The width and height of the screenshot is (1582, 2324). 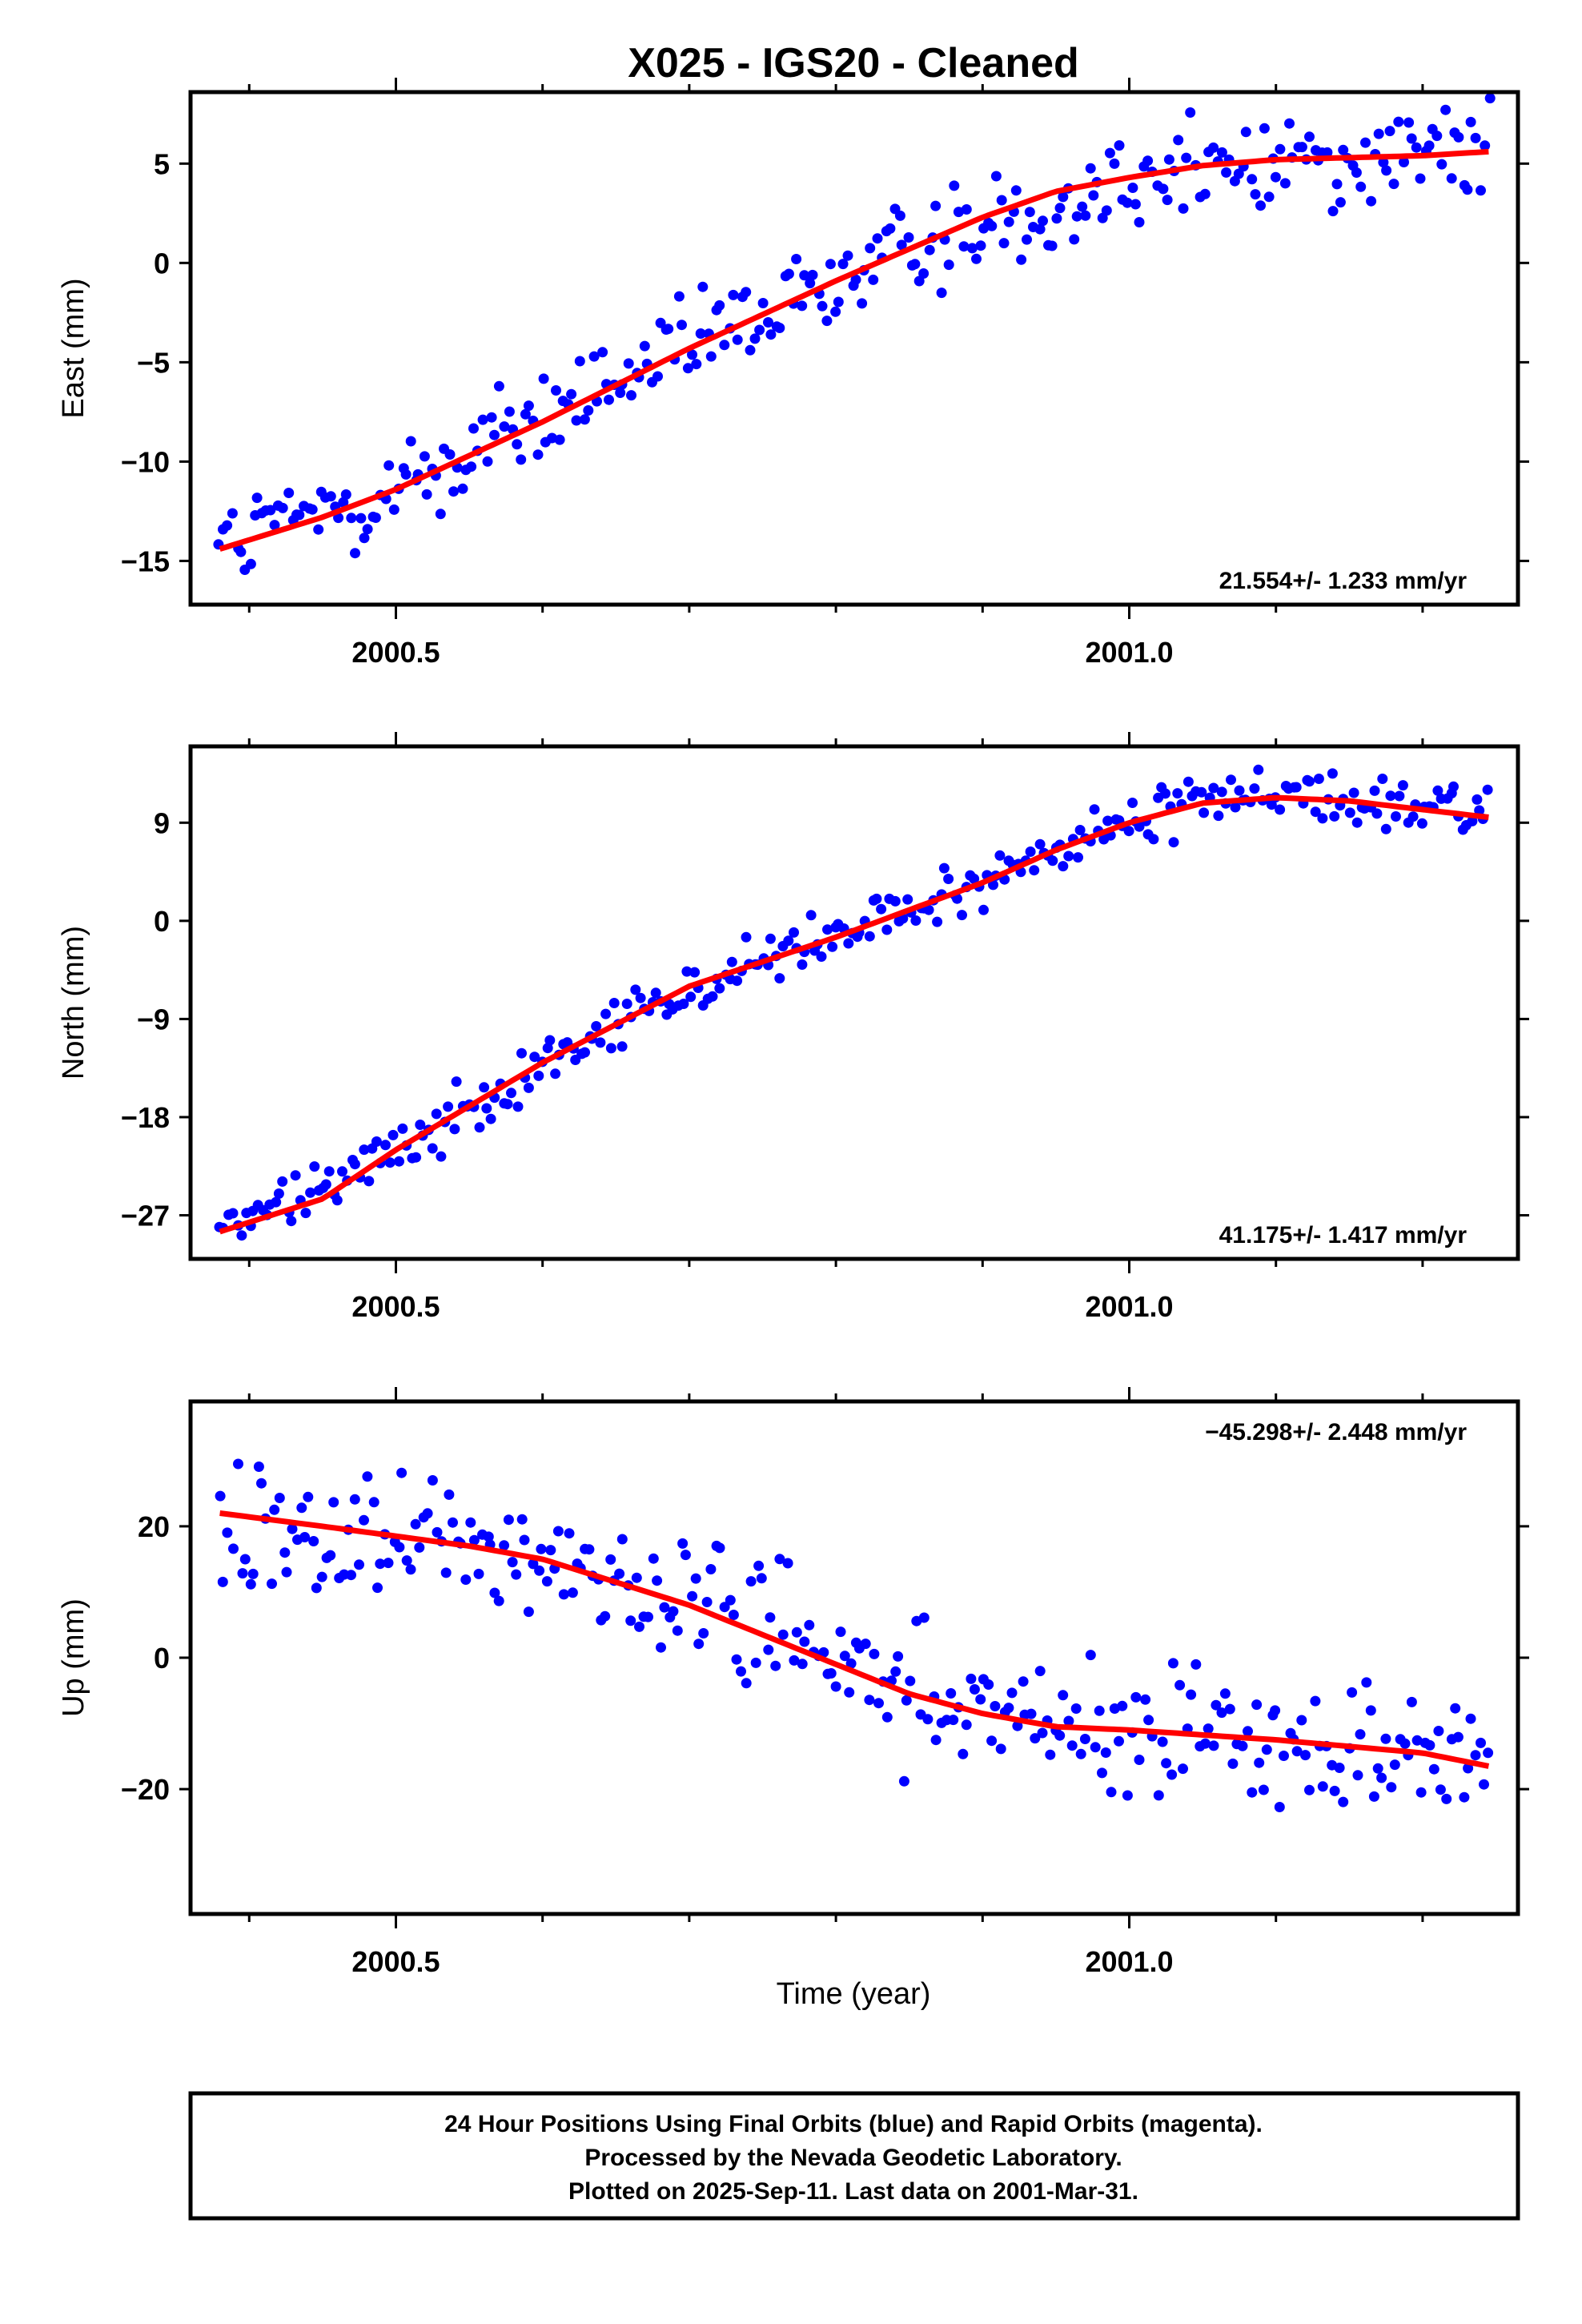 I want to click on y-tick-label: −27, so click(x=145, y=1216).